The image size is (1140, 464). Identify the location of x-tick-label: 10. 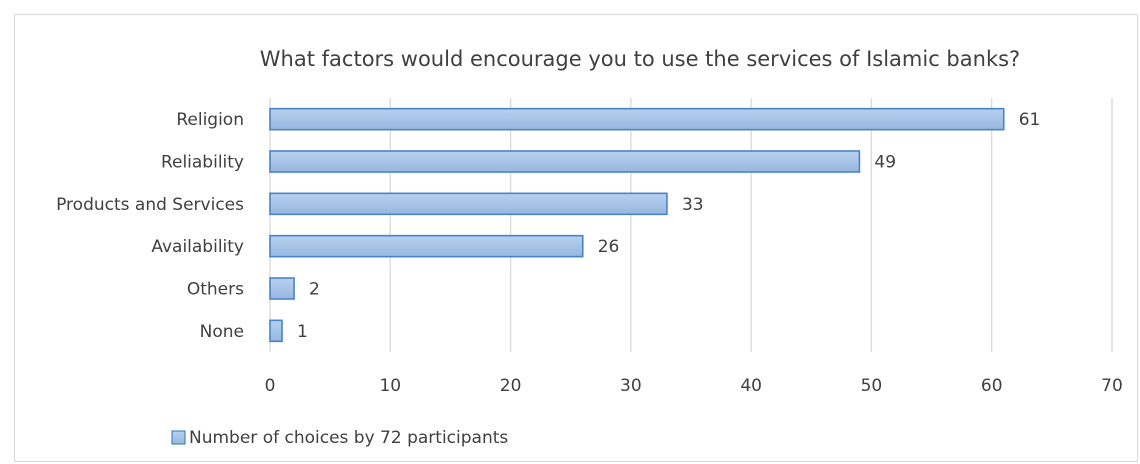
(390, 386).